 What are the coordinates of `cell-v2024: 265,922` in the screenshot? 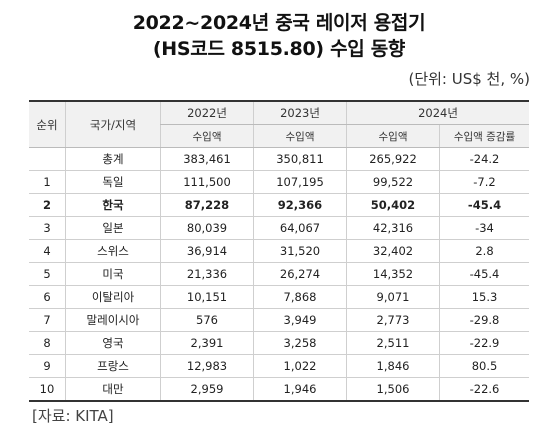 It's located at (393, 159).